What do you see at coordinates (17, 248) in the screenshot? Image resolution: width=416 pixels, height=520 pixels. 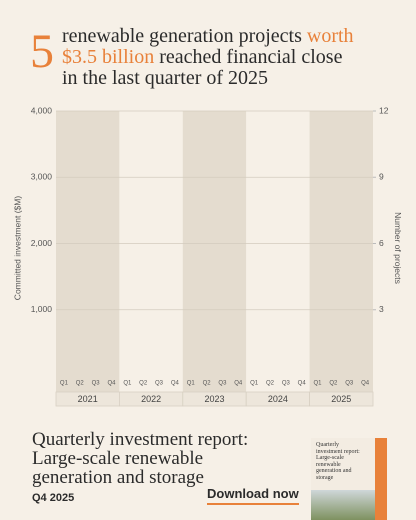 I see `y-axis-label: Committed investment ($M)` at bounding box center [17, 248].